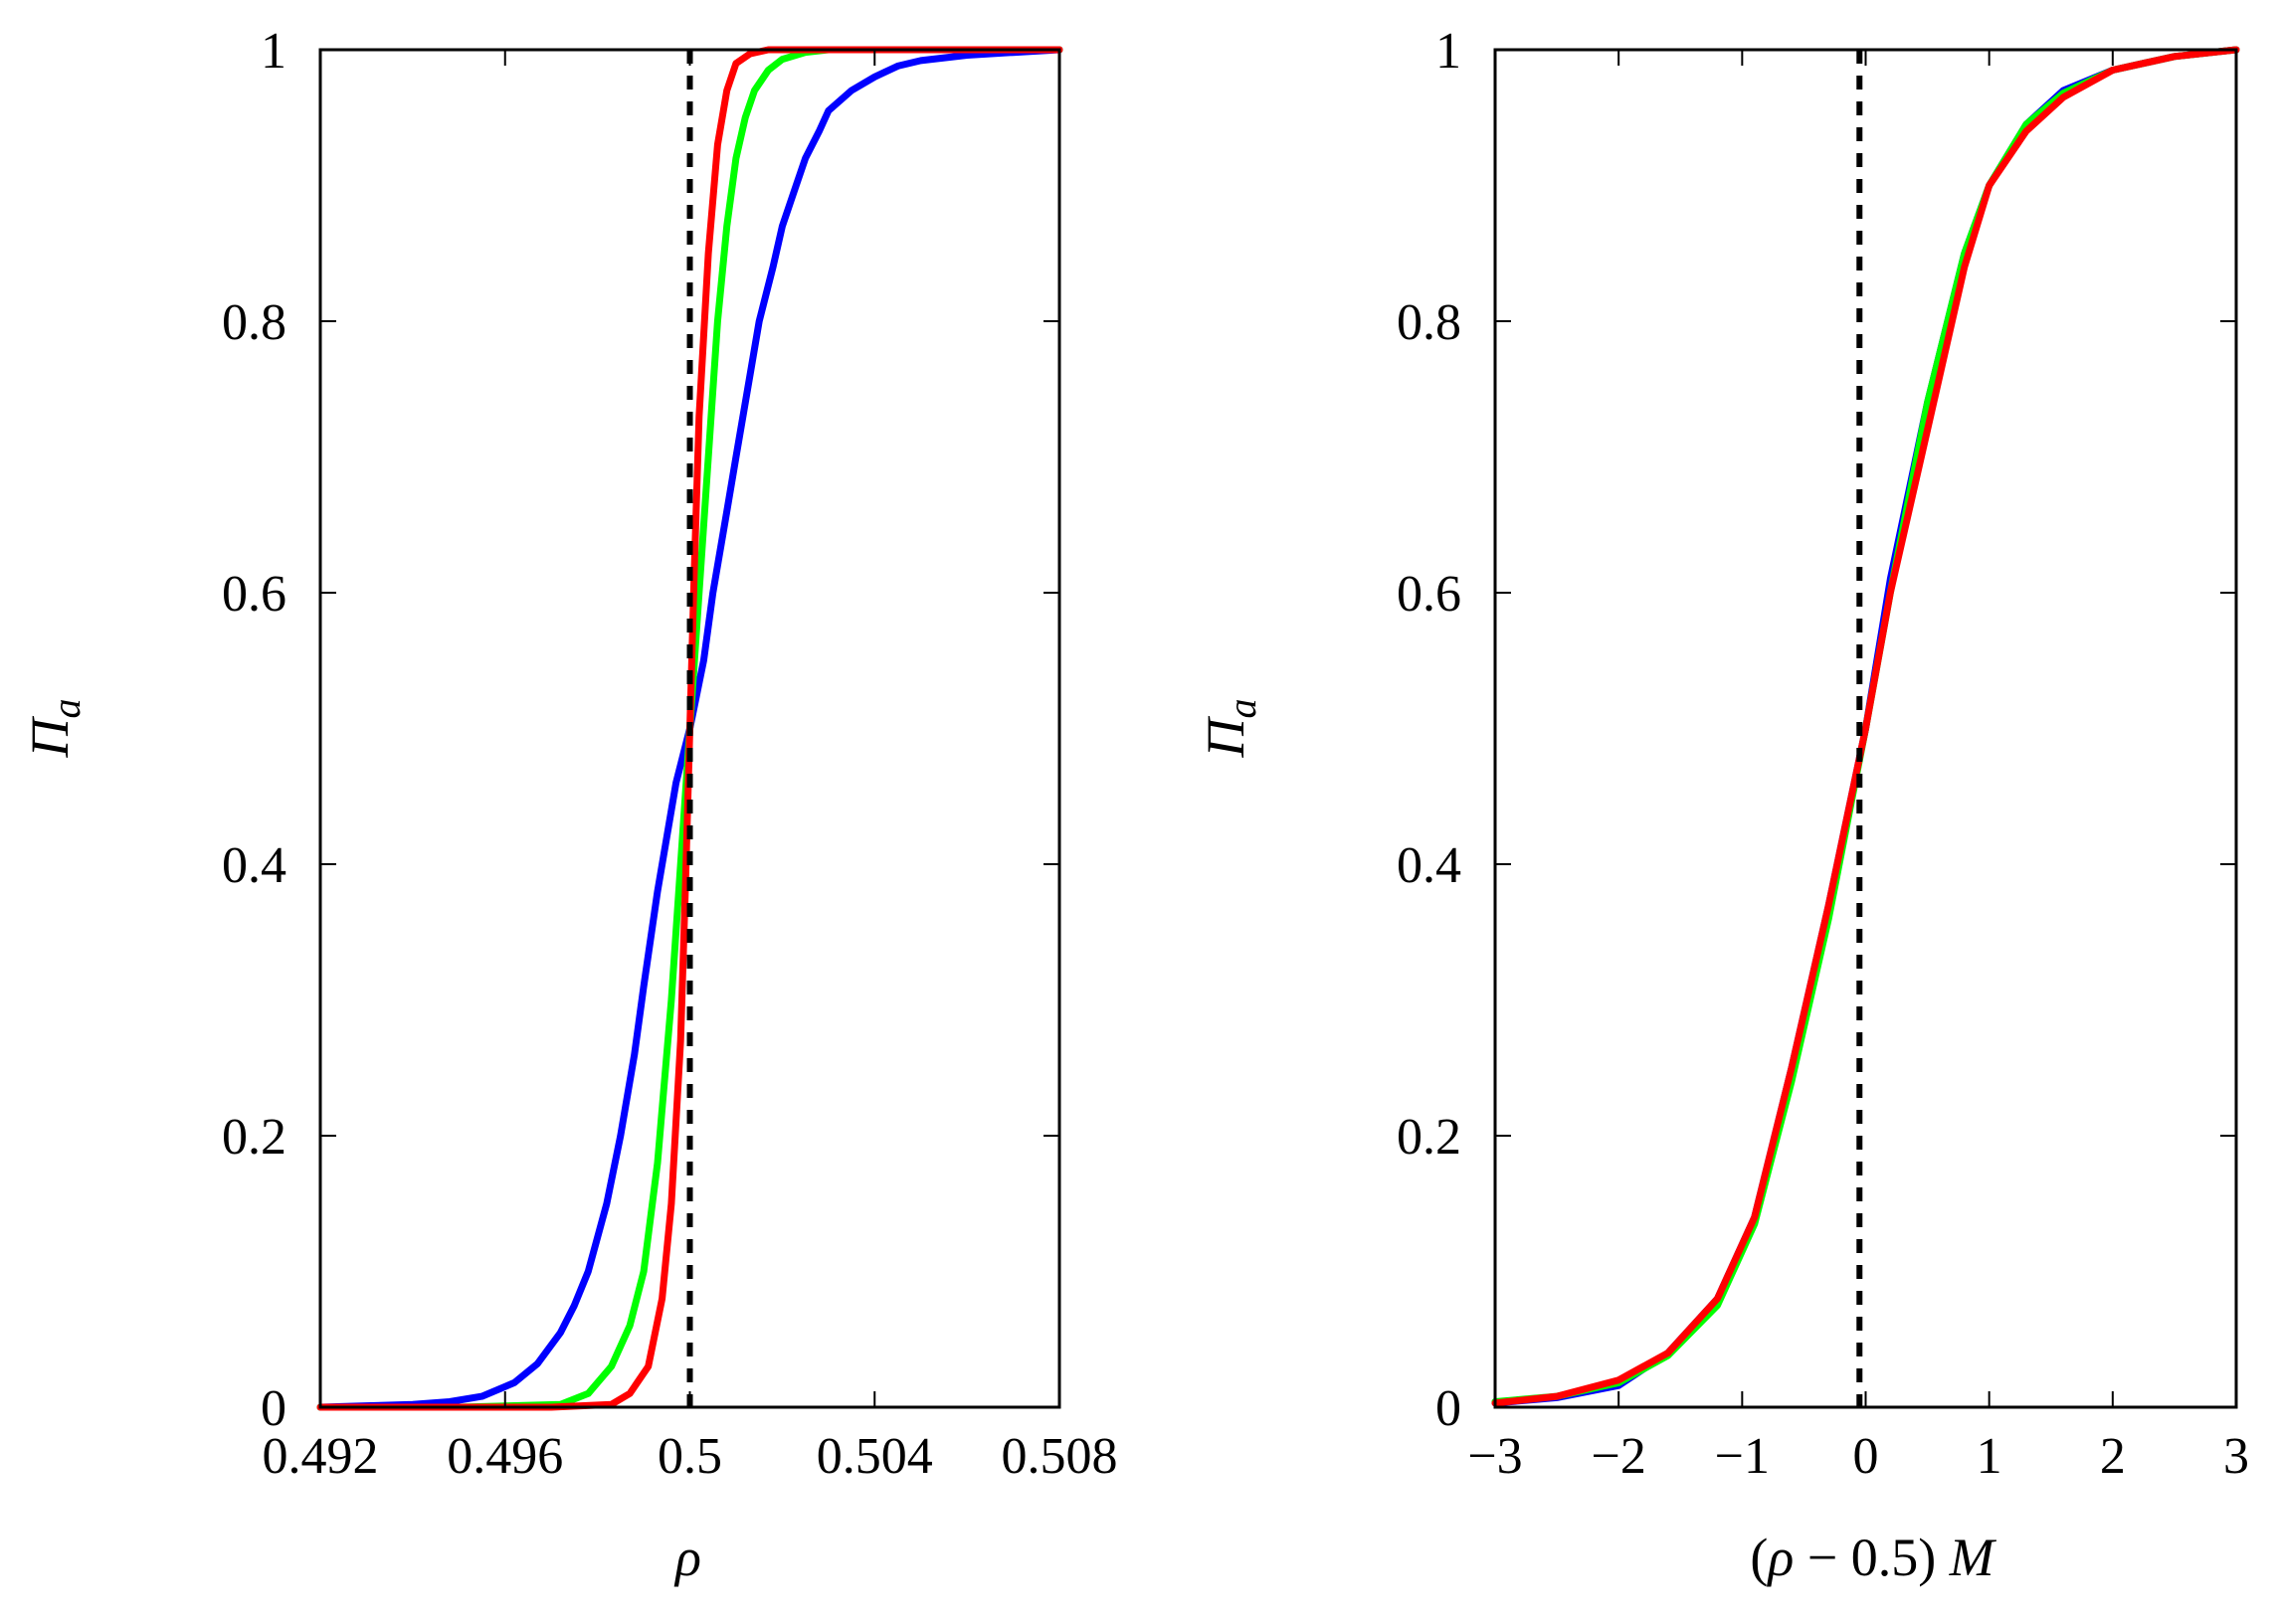 This screenshot has width=2276, height=1624. I want to click on left-y-axis-title-main: Π, so click(50, 737).